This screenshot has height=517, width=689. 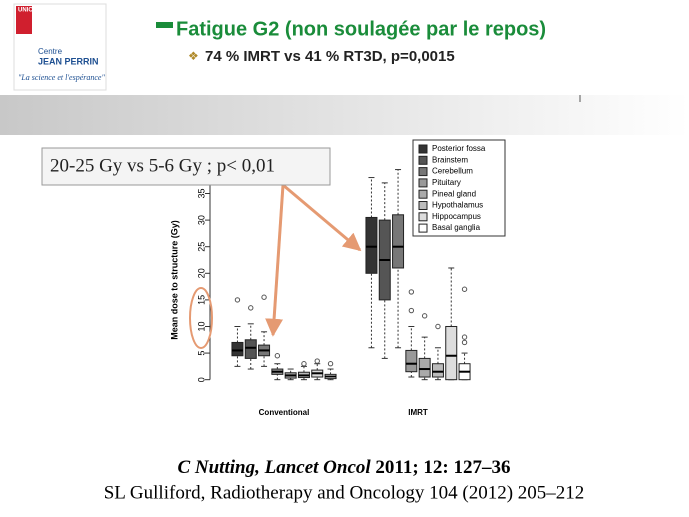 I want to click on legend-label: Brainstem, so click(x=450, y=159).